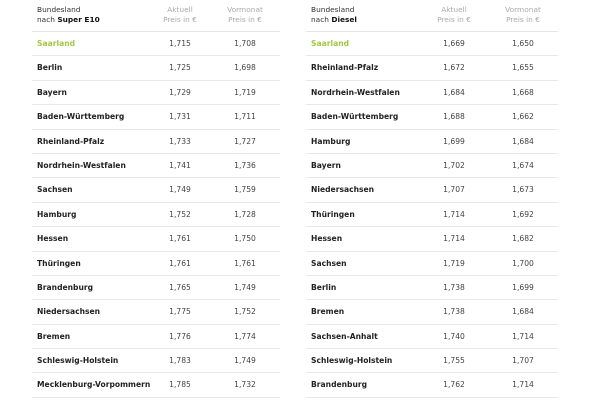 This screenshot has height=400, width=600. What do you see at coordinates (432, 93) in the screenshot?
I see `table-row: Nordrhein-Westfalen 1,684 1,668` at bounding box center [432, 93].